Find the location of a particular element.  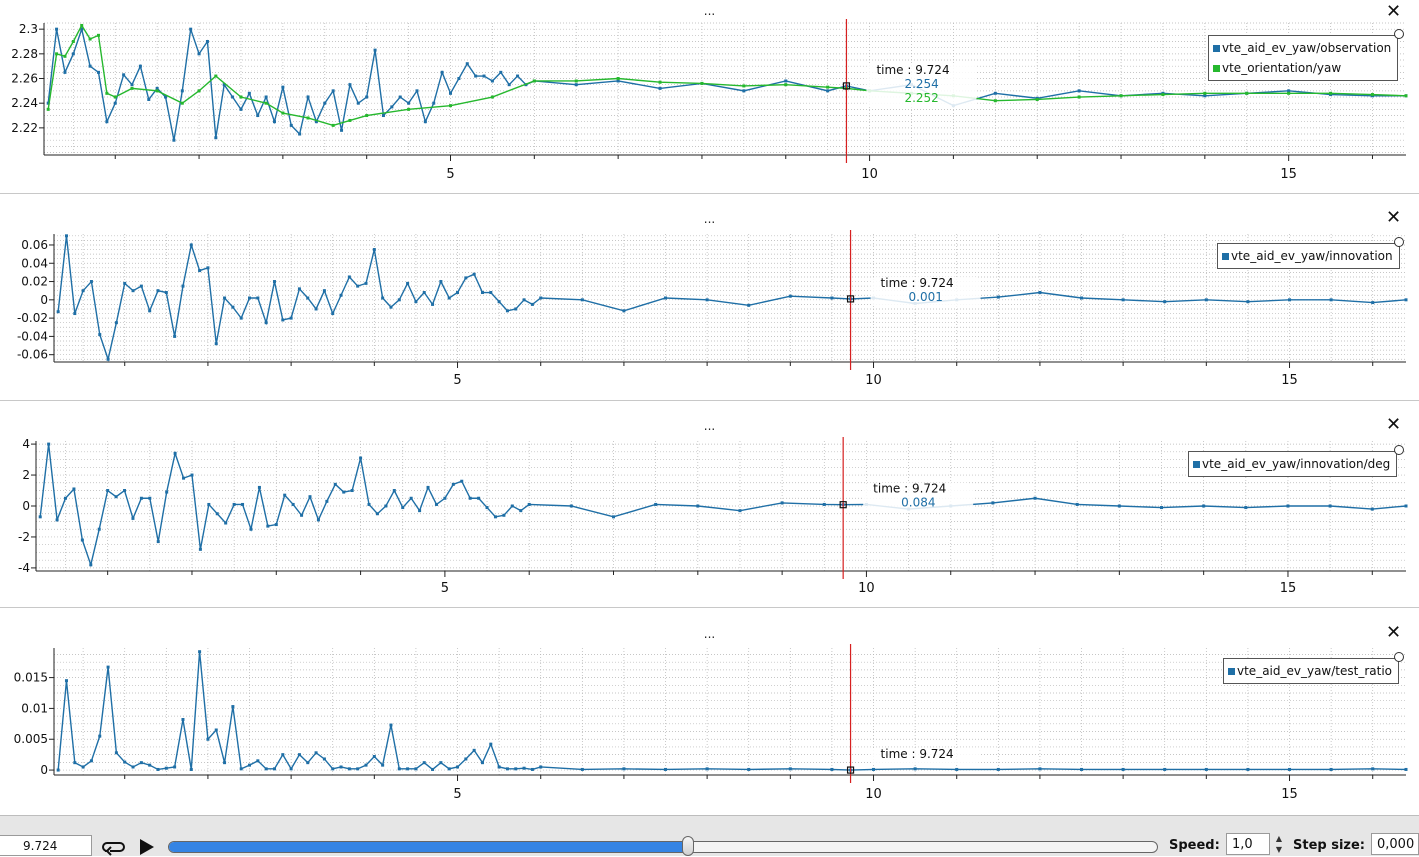

cursor-label-background is located at coordinates (918, 497).